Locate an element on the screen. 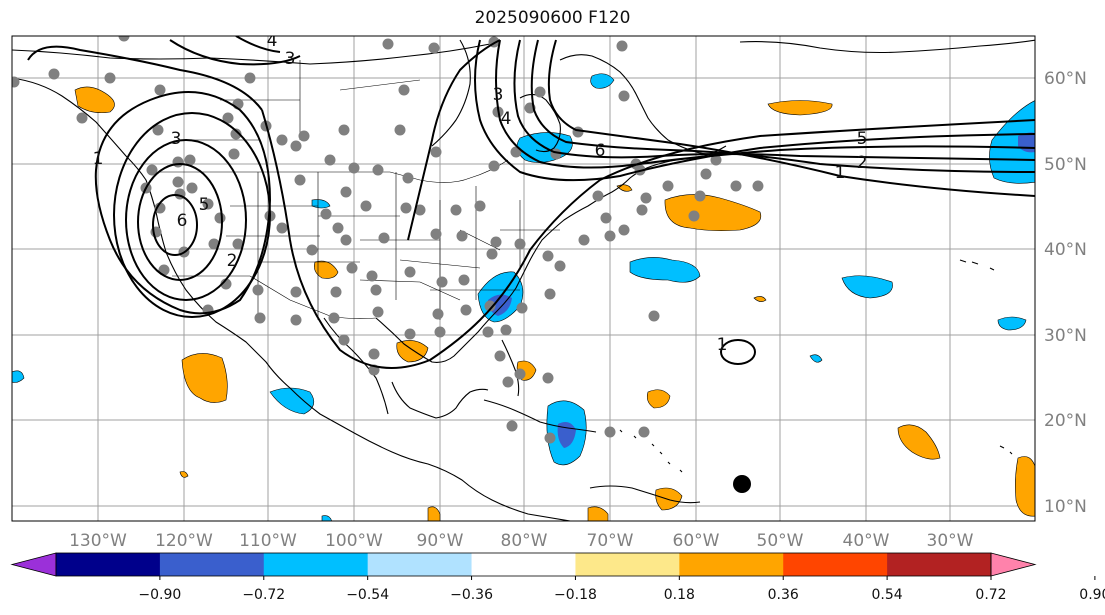  lat-tick-label: 60°N is located at coordinates (1065, 79).